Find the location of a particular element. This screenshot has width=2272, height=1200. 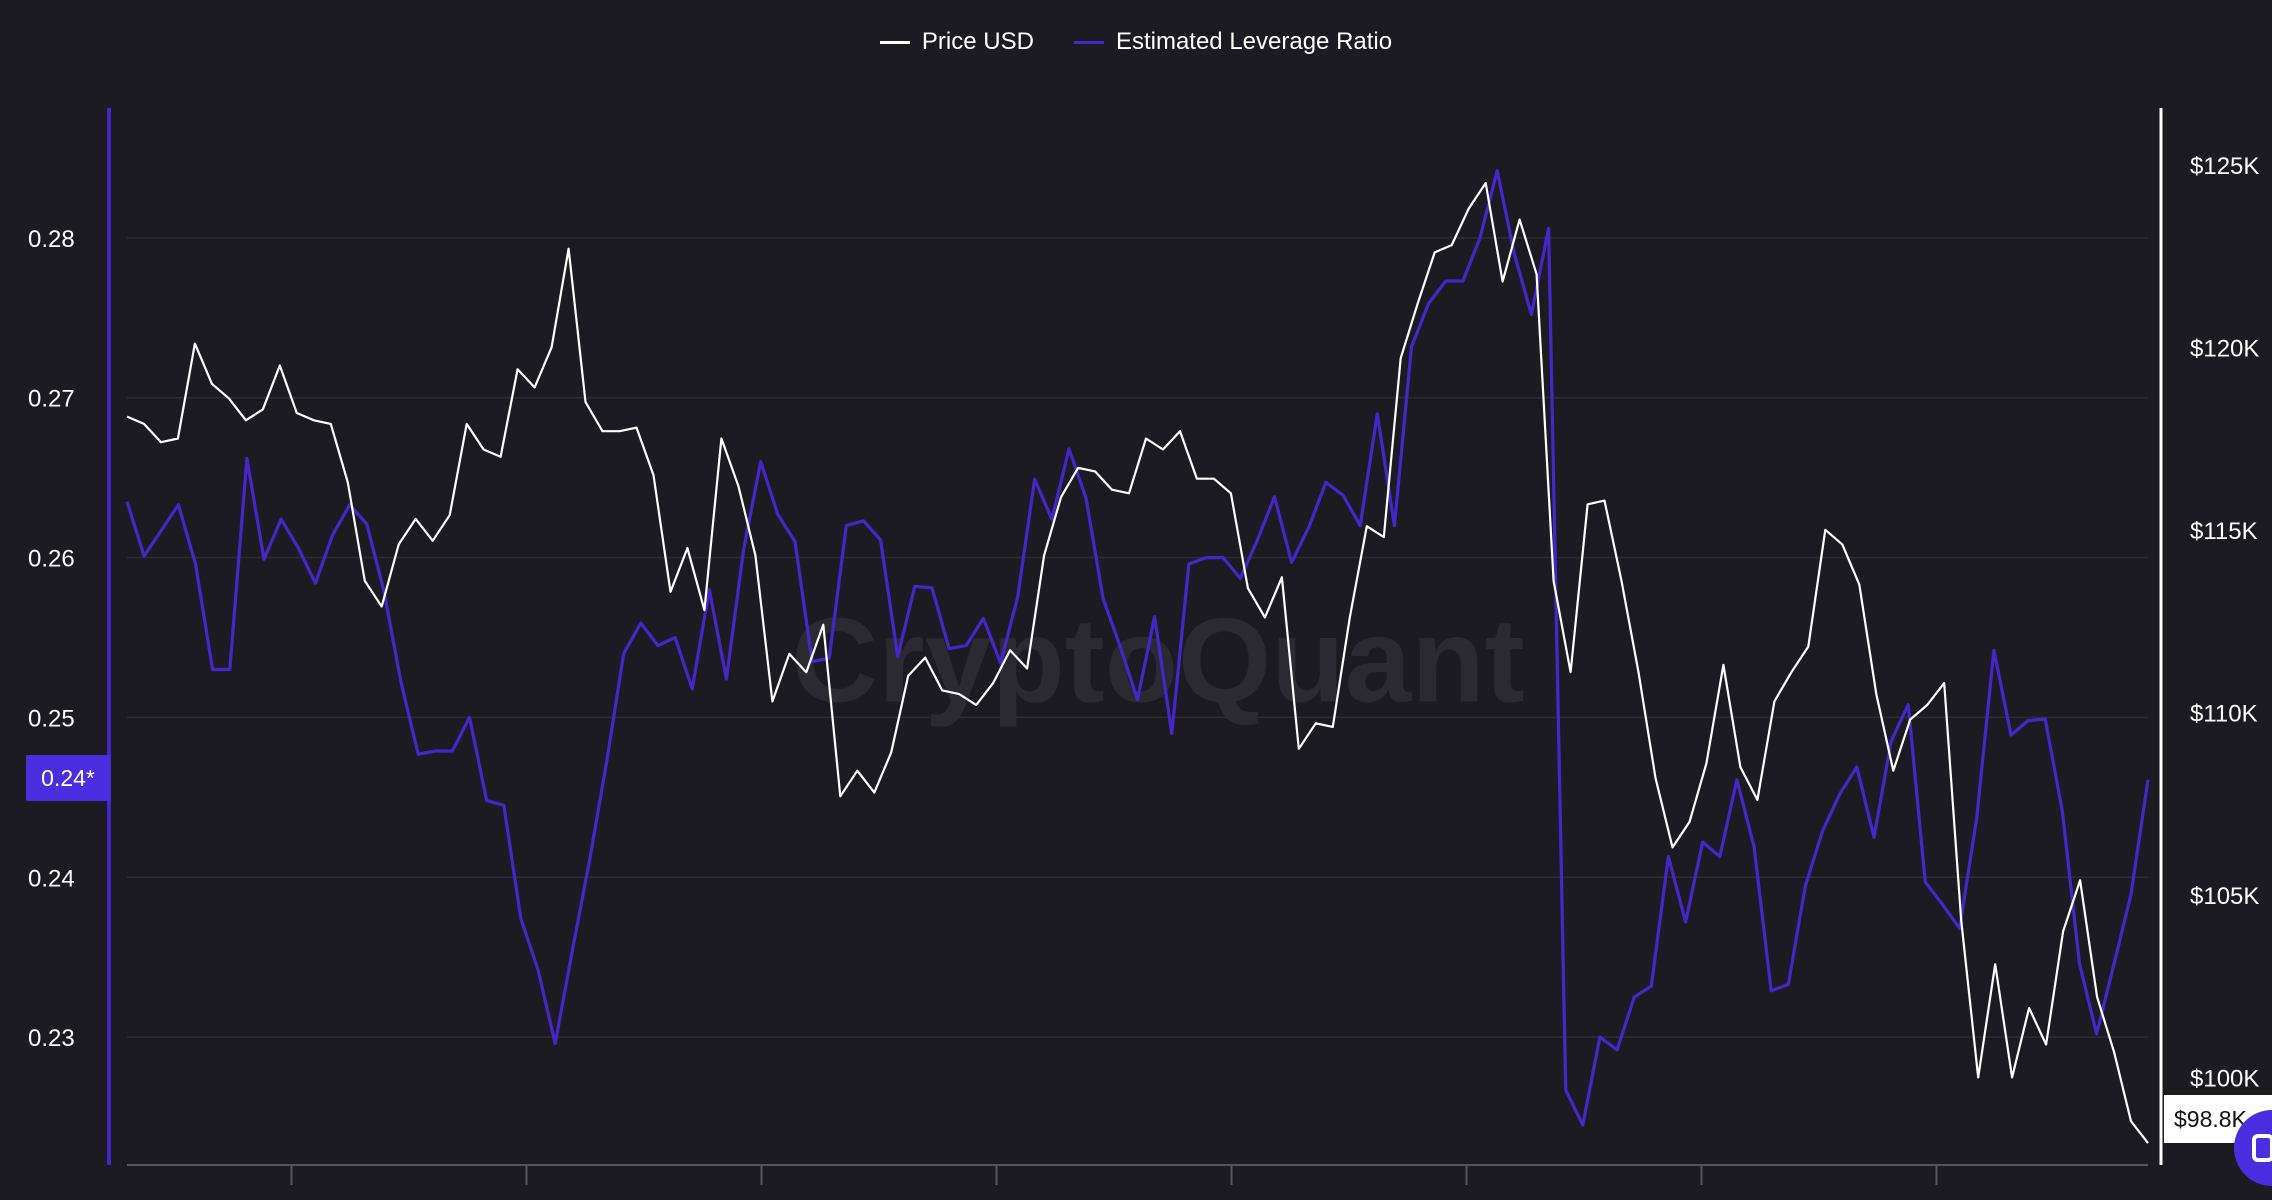

legend-item-price: Price USD is located at coordinates (956, 42).